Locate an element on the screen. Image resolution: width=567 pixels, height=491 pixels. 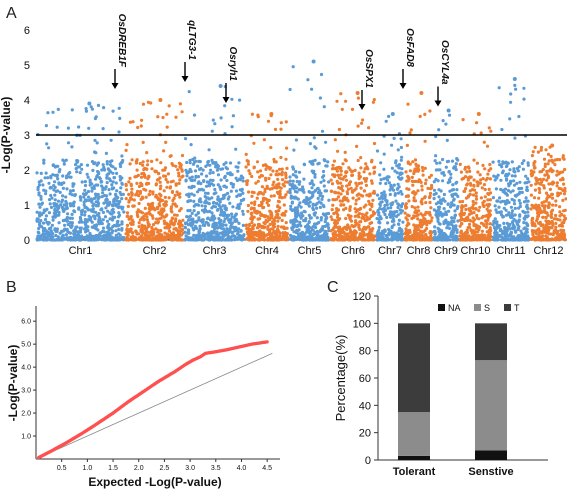
manhattan-x-tick-chr11: Chr11 is located at coordinates (510, 251).